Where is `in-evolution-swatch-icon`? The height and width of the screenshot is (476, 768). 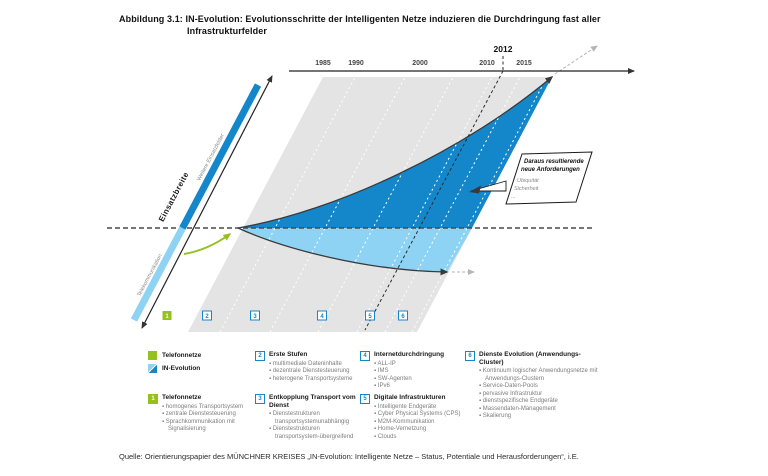
in-evolution-swatch-icon is located at coordinates (152, 368).